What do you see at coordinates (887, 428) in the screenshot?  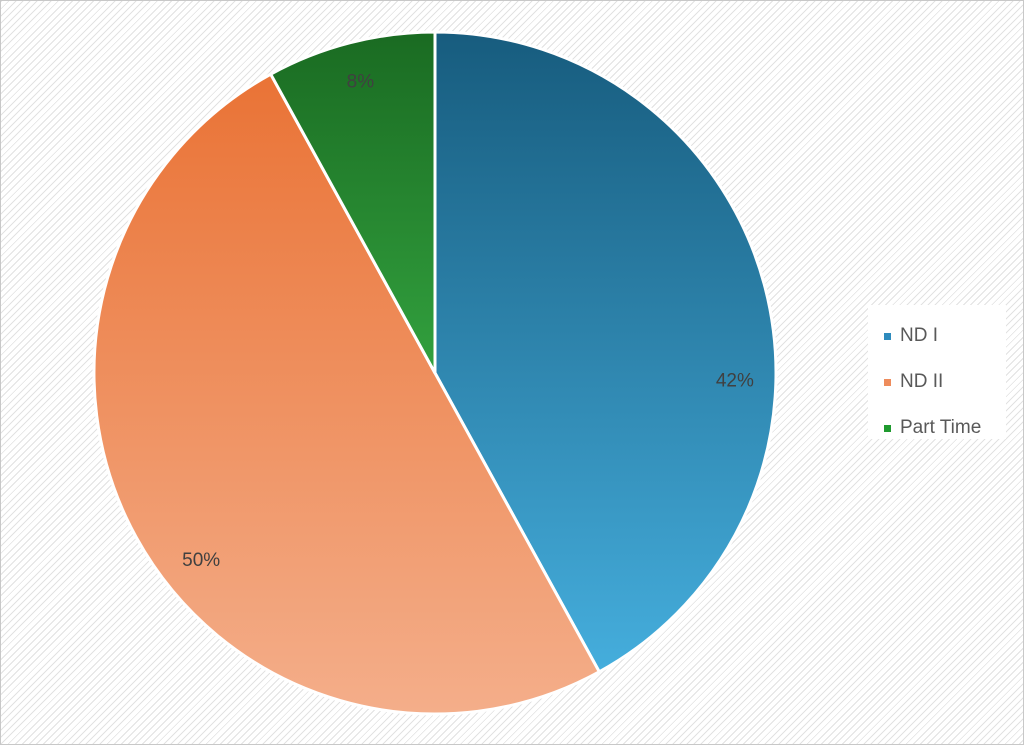 I see `legend-swatch-part-time` at bounding box center [887, 428].